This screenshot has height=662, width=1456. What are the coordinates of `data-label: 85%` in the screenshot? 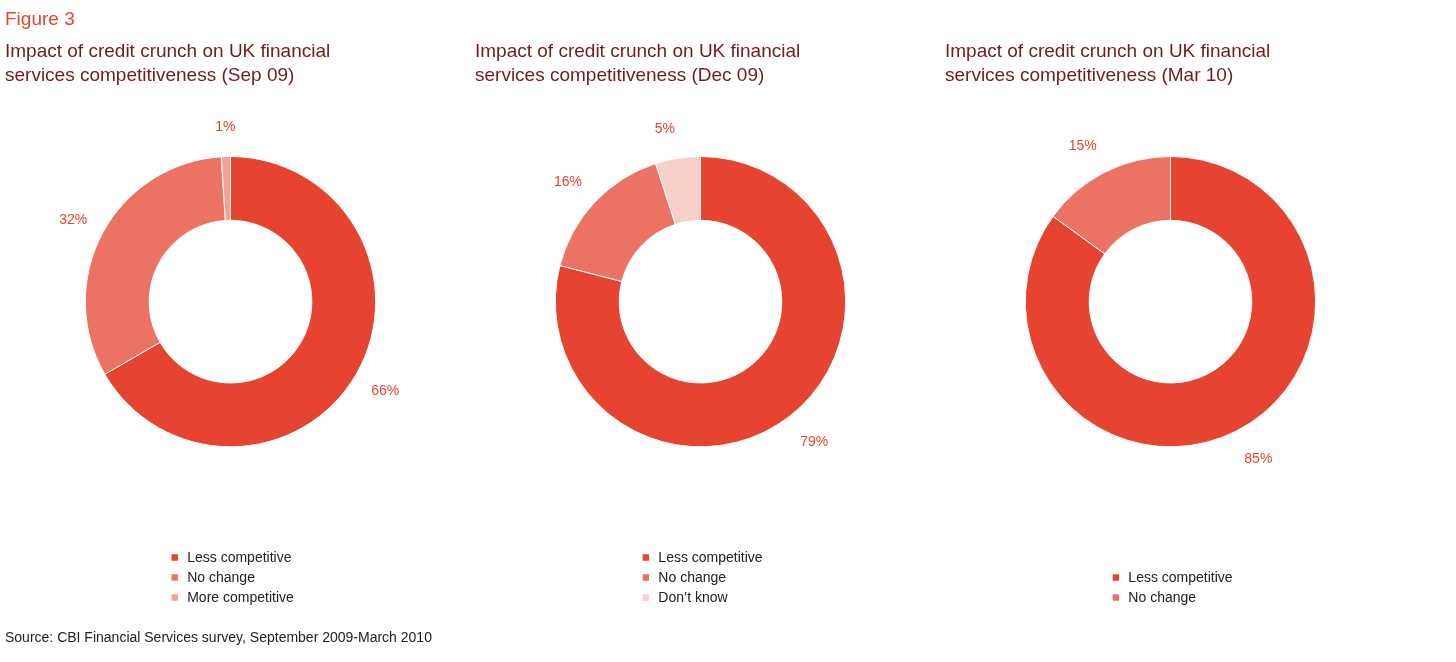 It's located at (1258, 458).